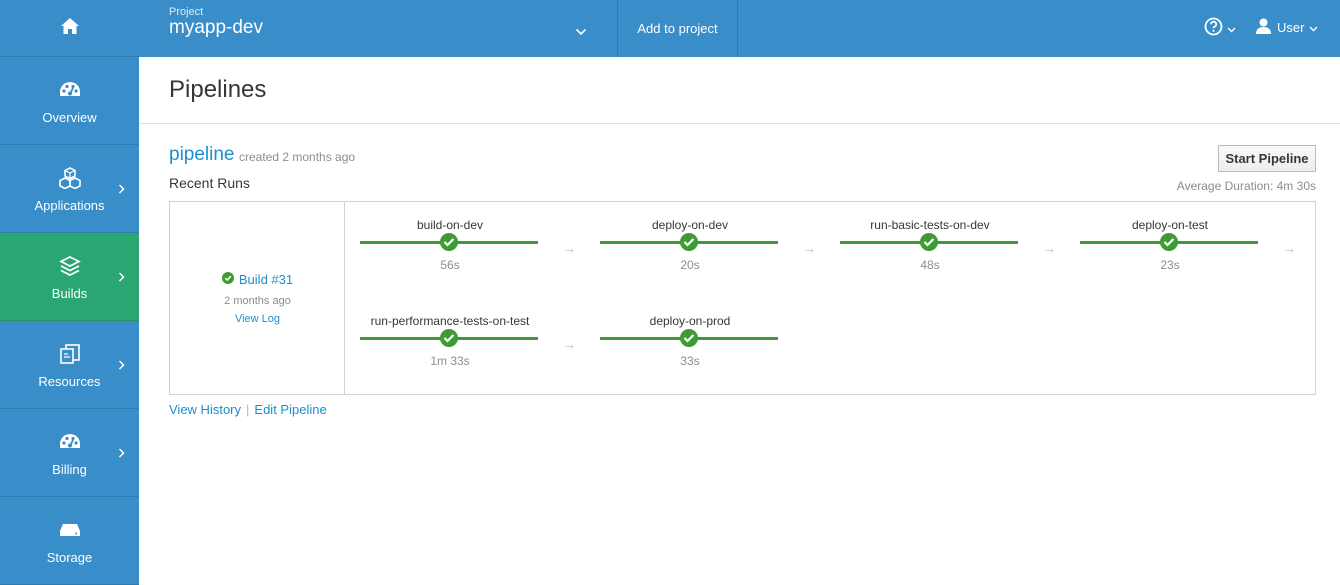 This screenshot has height=585, width=1340. I want to click on sidebar-item-storage: Storage, so click(69, 541).